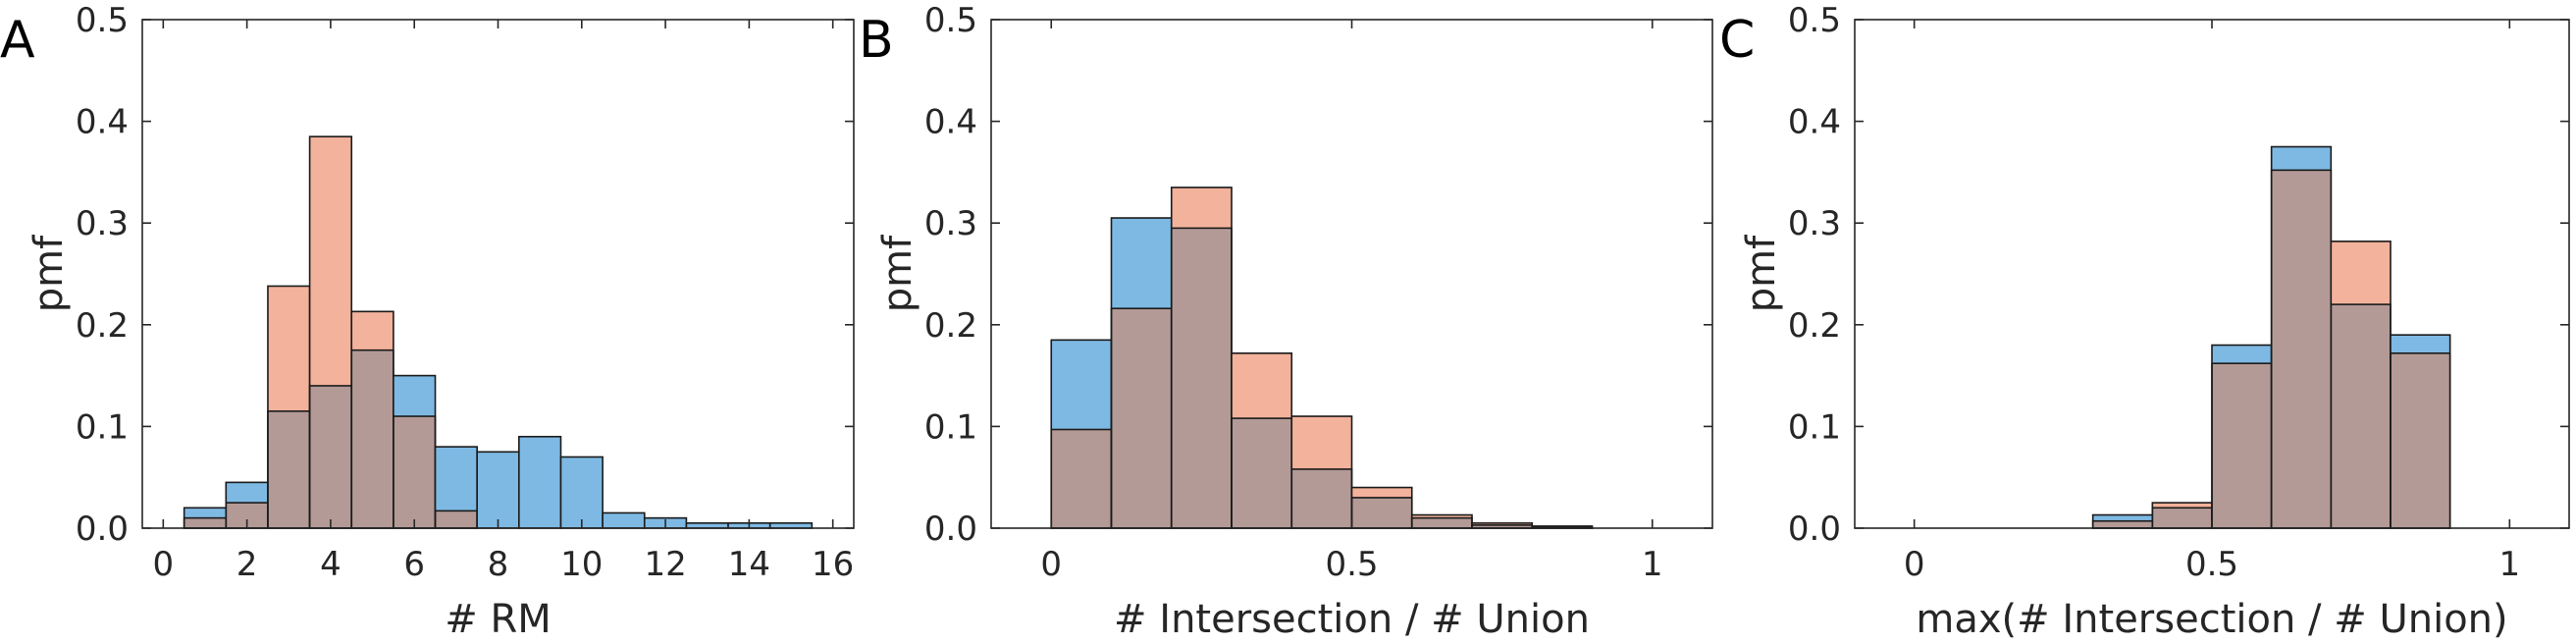  What do you see at coordinates (833, 564) in the screenshot?
I see `x-tick-label: 16` at bounding box center [833, 564].